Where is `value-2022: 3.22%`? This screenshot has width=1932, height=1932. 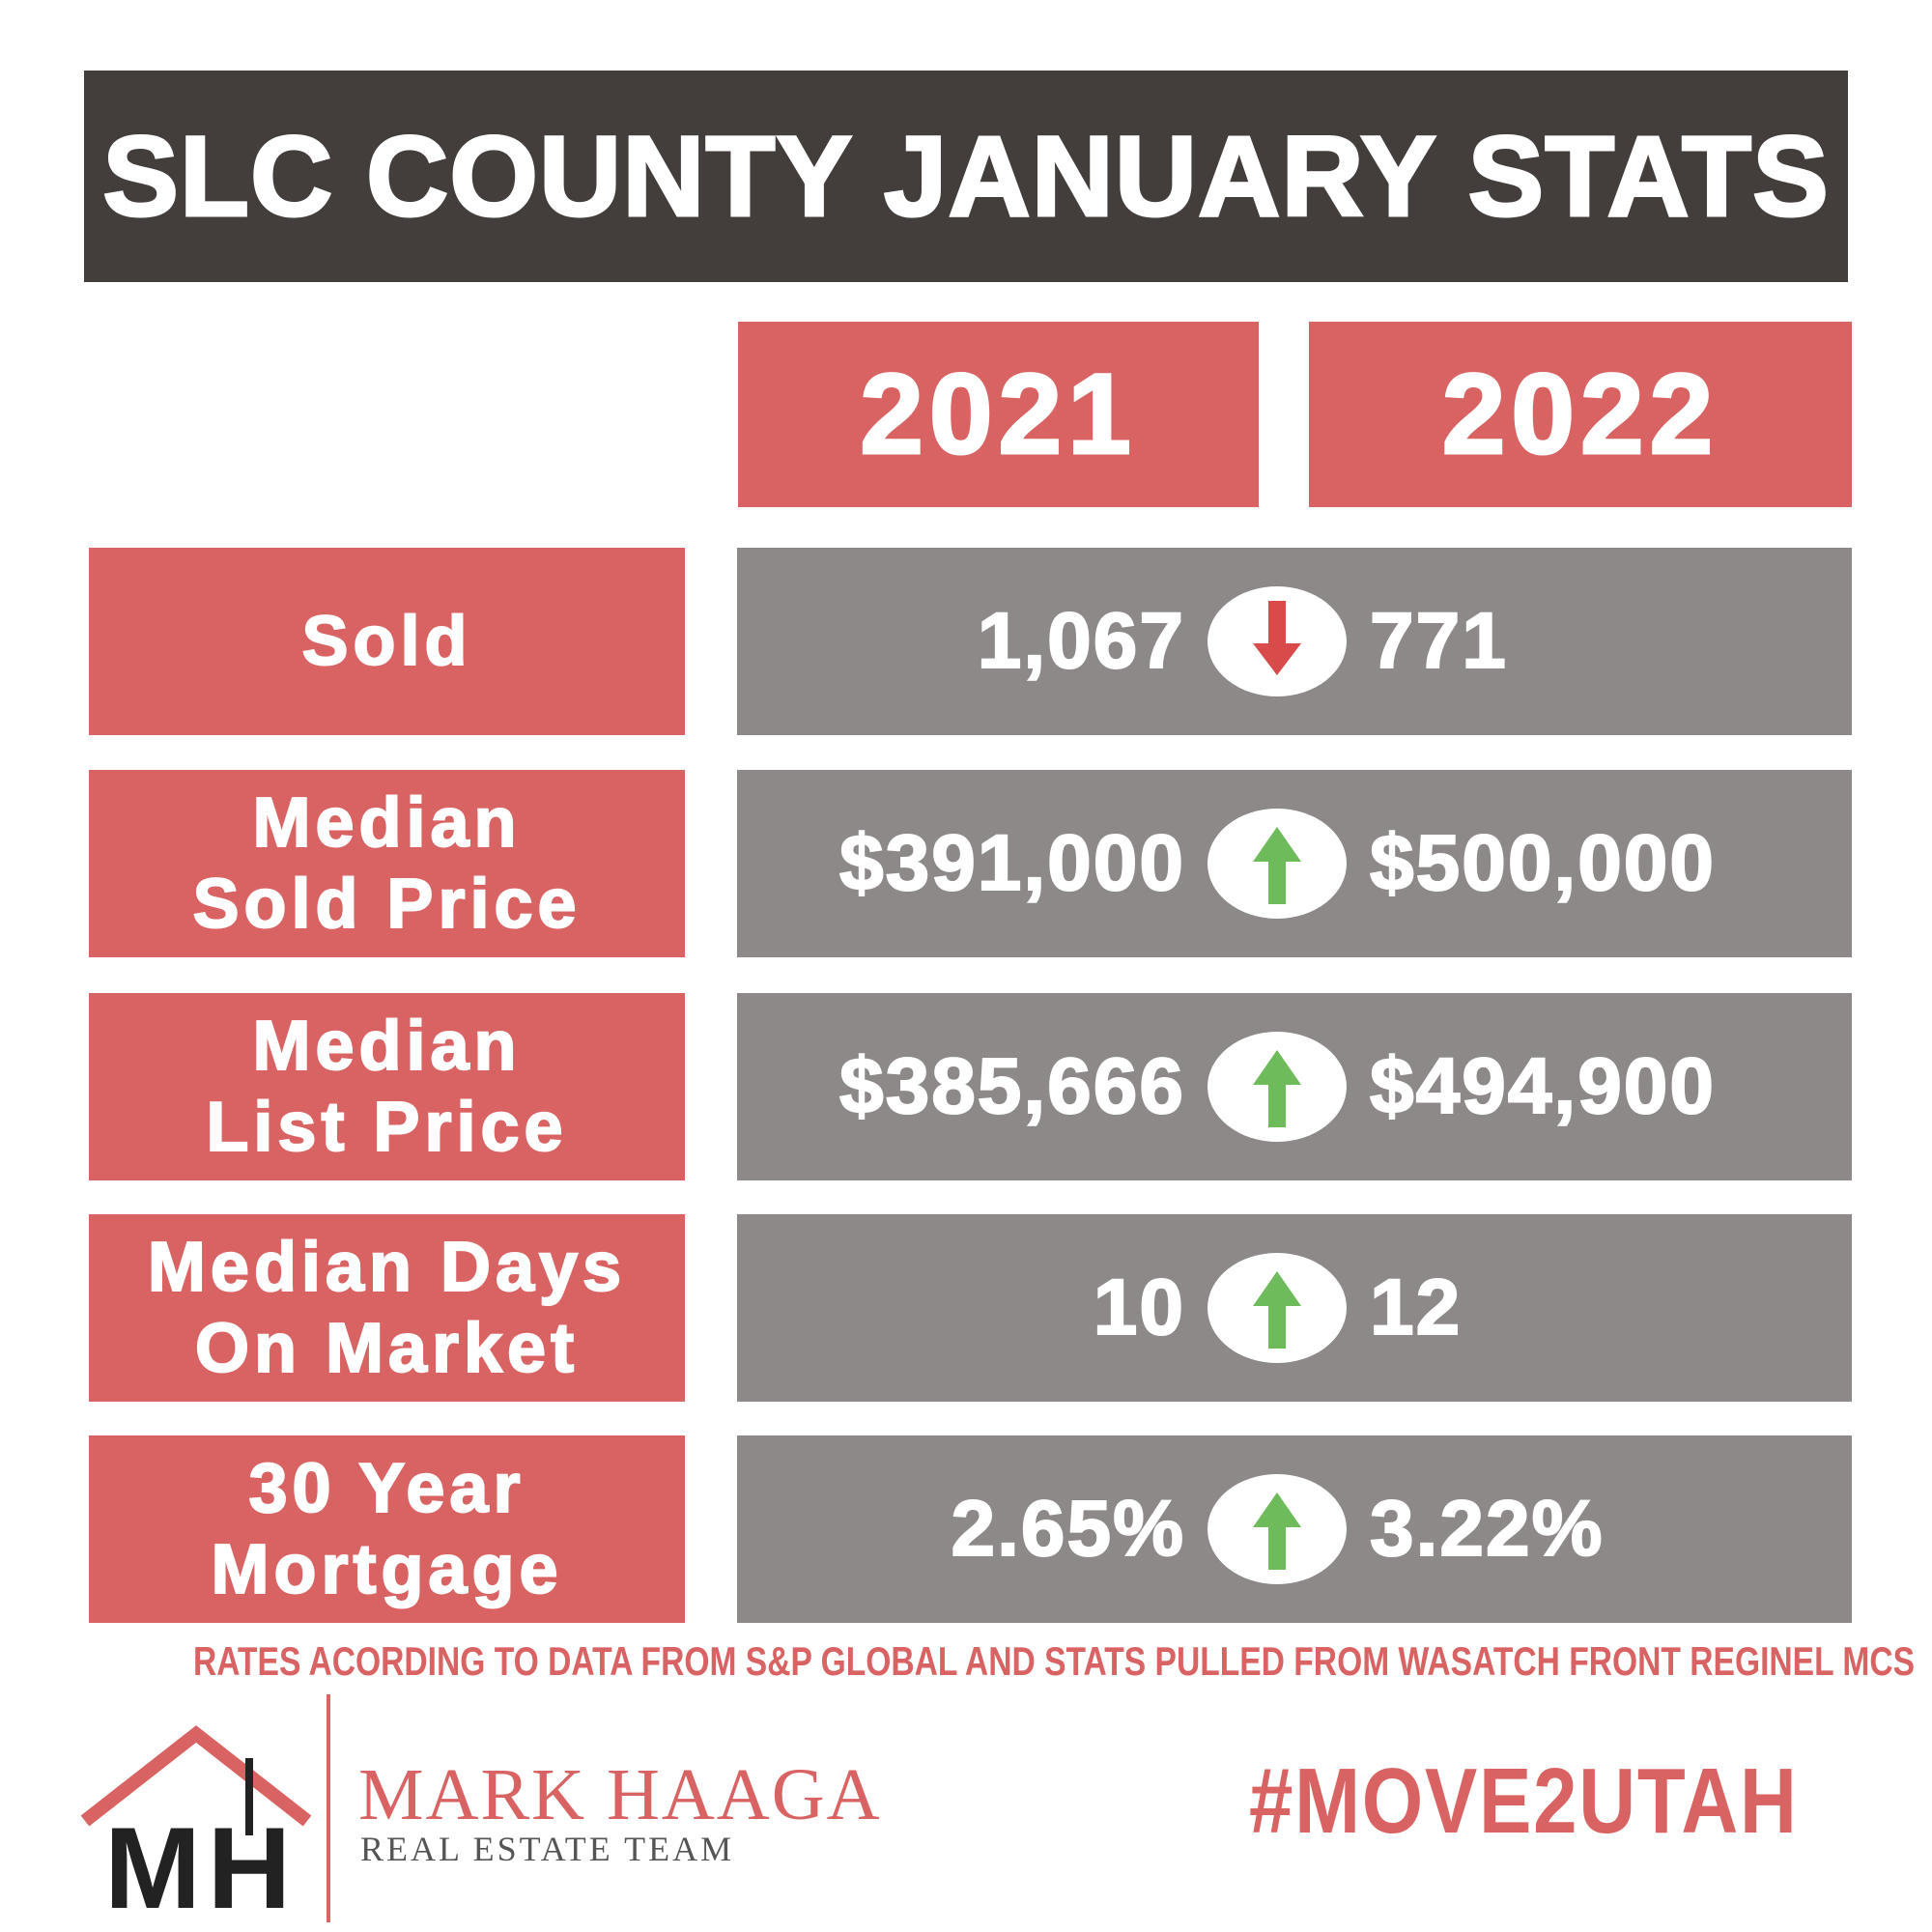
value-2022: 3.22% is located at coordinates (1487, 1529).